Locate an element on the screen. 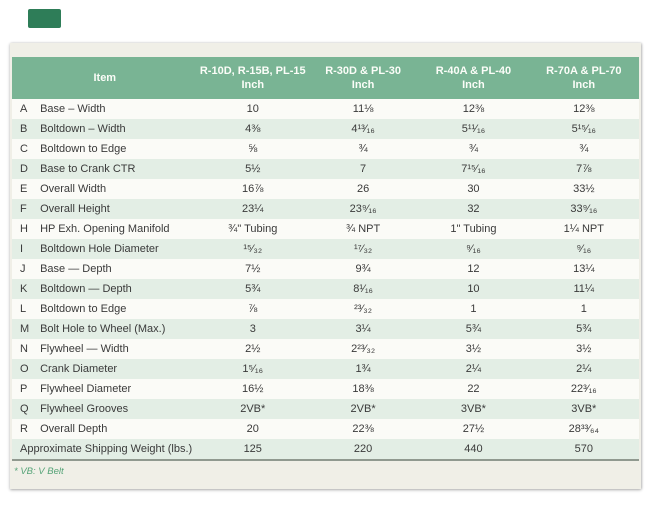  row-value-cell: 3½ is located at coordinates (473, 349).